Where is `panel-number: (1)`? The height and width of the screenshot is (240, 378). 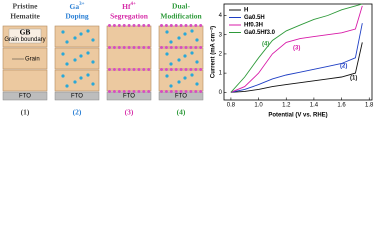 panel-number: (1) is located at coordinates (25, 112).